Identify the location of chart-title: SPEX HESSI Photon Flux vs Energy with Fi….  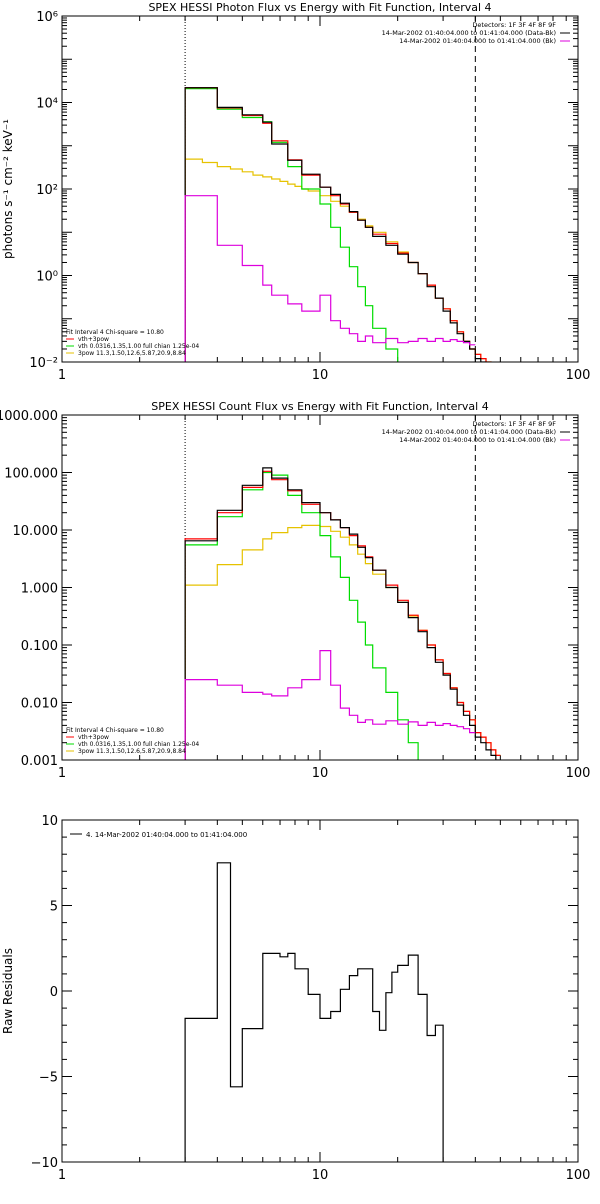
(319, 7).